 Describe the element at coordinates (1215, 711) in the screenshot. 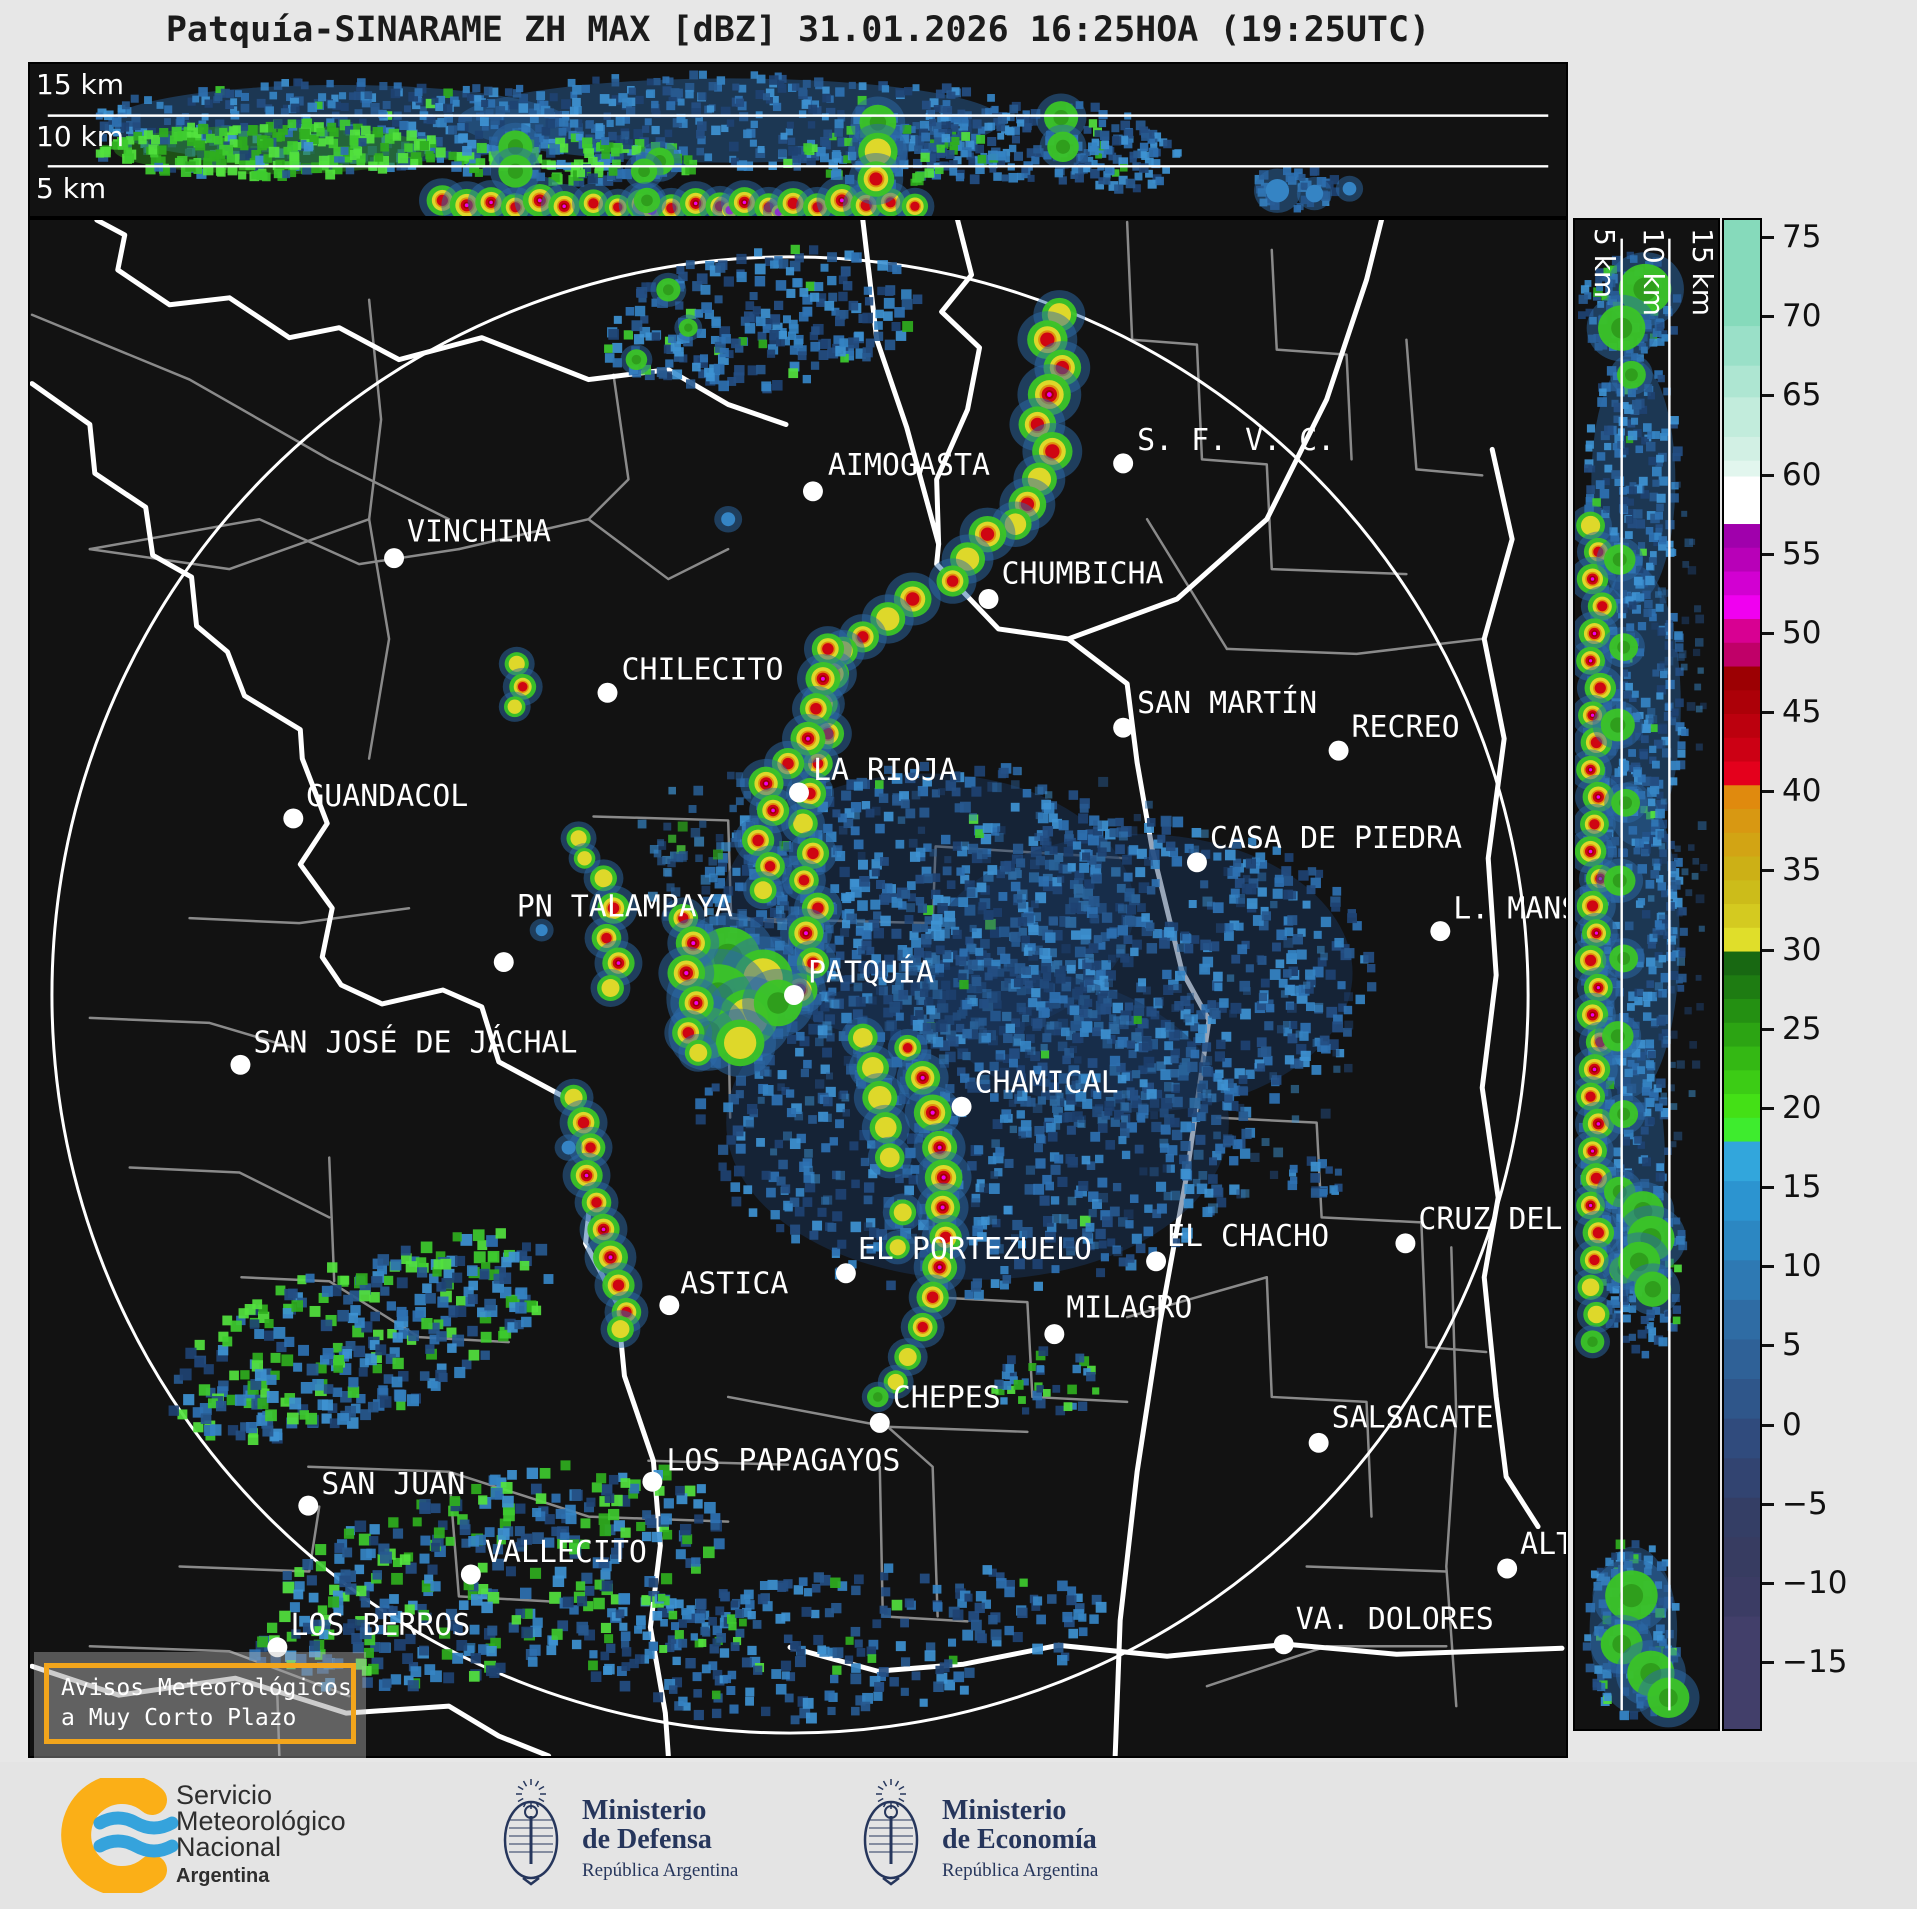

I see `city-marker: SAN MARTÍN` at that location.